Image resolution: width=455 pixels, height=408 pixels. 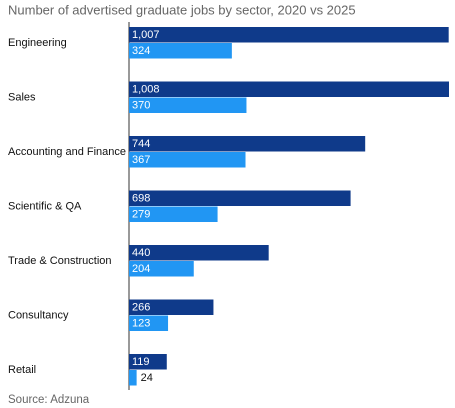 What do you see at coordinates (141, 362) in the screenshot?
I see `value-label: 119` at bounding box center [141, 362].